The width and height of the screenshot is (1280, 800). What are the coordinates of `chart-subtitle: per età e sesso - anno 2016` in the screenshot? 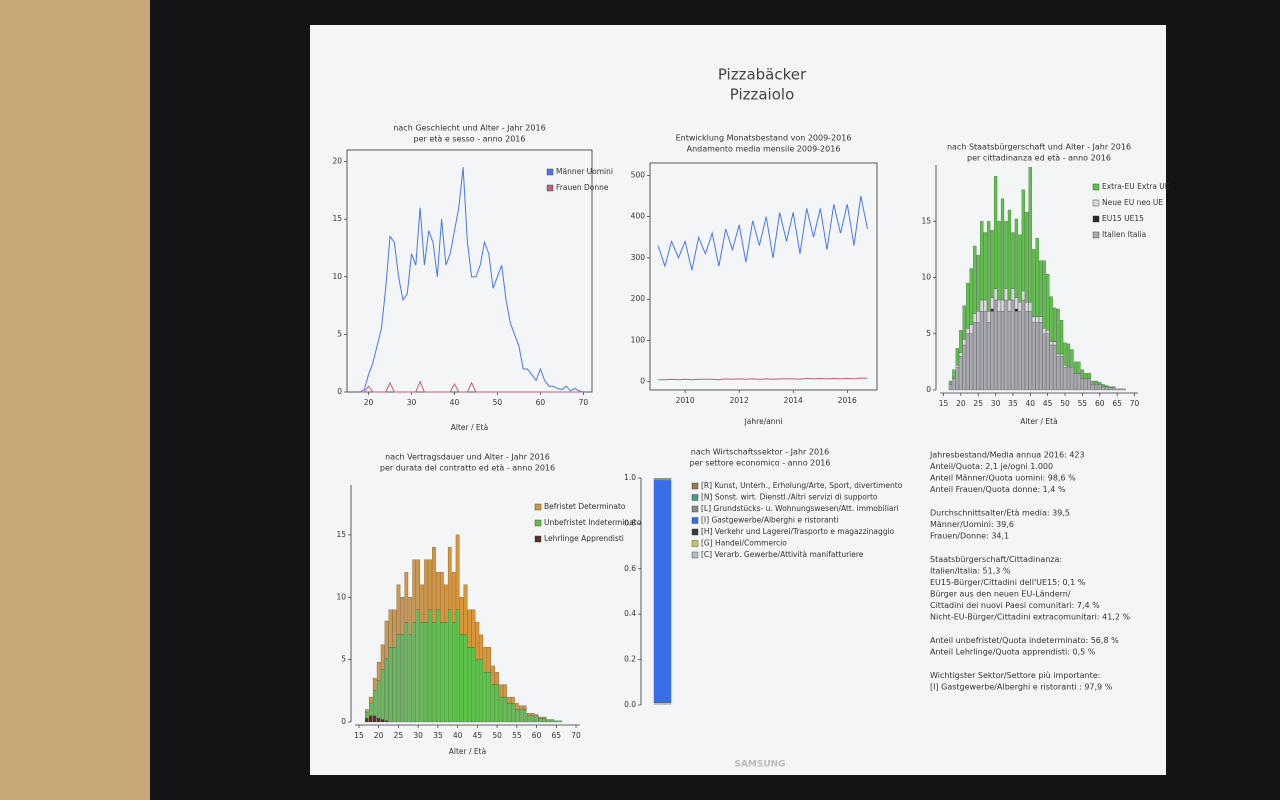 It's located at (470, 139).